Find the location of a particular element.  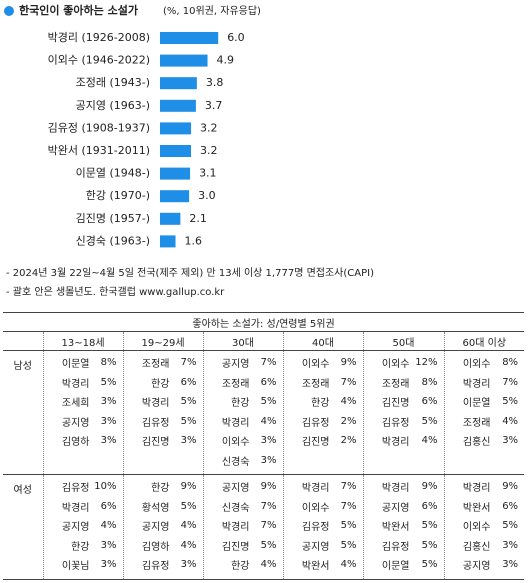

column-header: 50대 is located at coordinates (403, 341).